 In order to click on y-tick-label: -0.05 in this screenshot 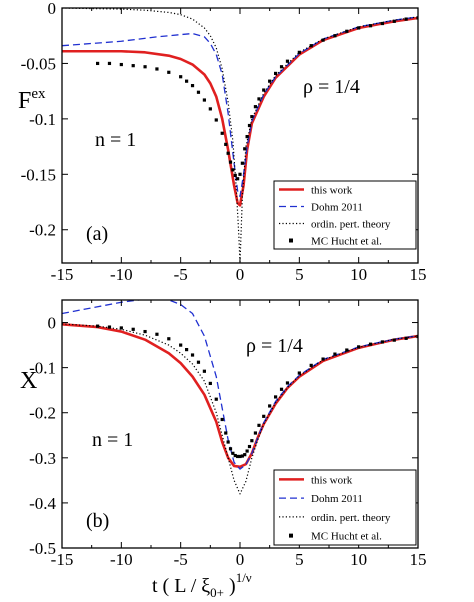, I will do `click(38, 63)`.